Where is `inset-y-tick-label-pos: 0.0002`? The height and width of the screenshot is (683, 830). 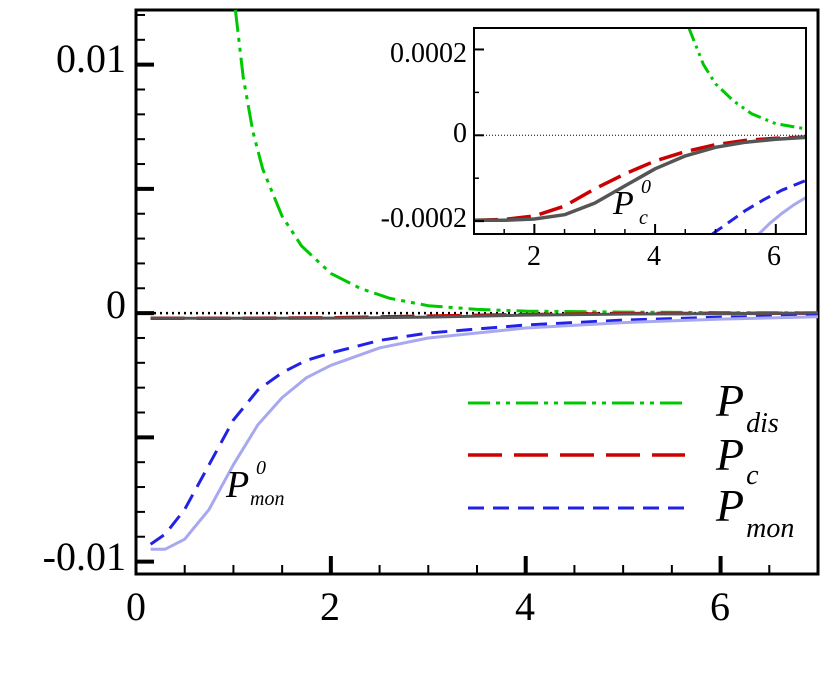
inset-y-tick-label-pos: 0.0002 is located at coordinates (428, 53).